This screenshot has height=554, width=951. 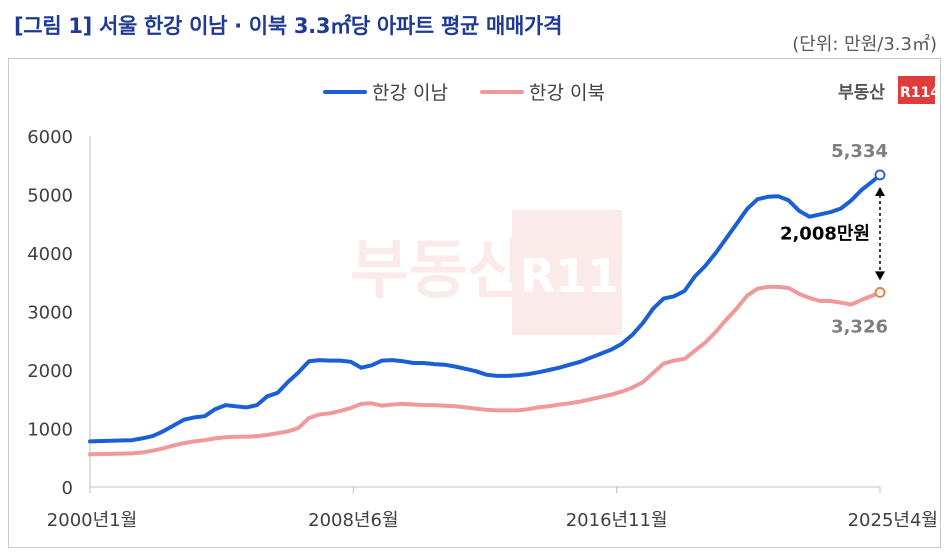 What do you see at coordinates (50, 196) in the screenshot?
I see `y-tick-label: 5000` at bounding box center [50, 196].